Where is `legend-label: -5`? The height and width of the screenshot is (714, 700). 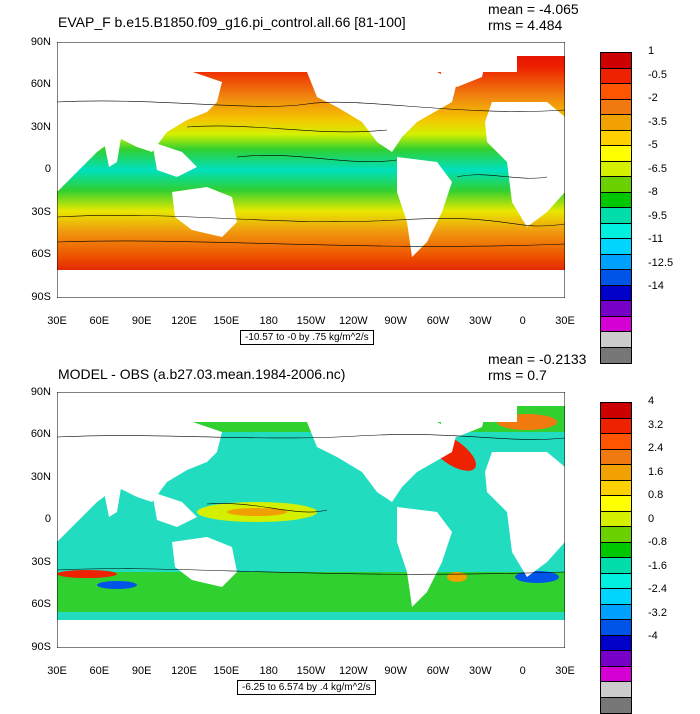 legend-label: -5 is located at coordinates (653, 145).